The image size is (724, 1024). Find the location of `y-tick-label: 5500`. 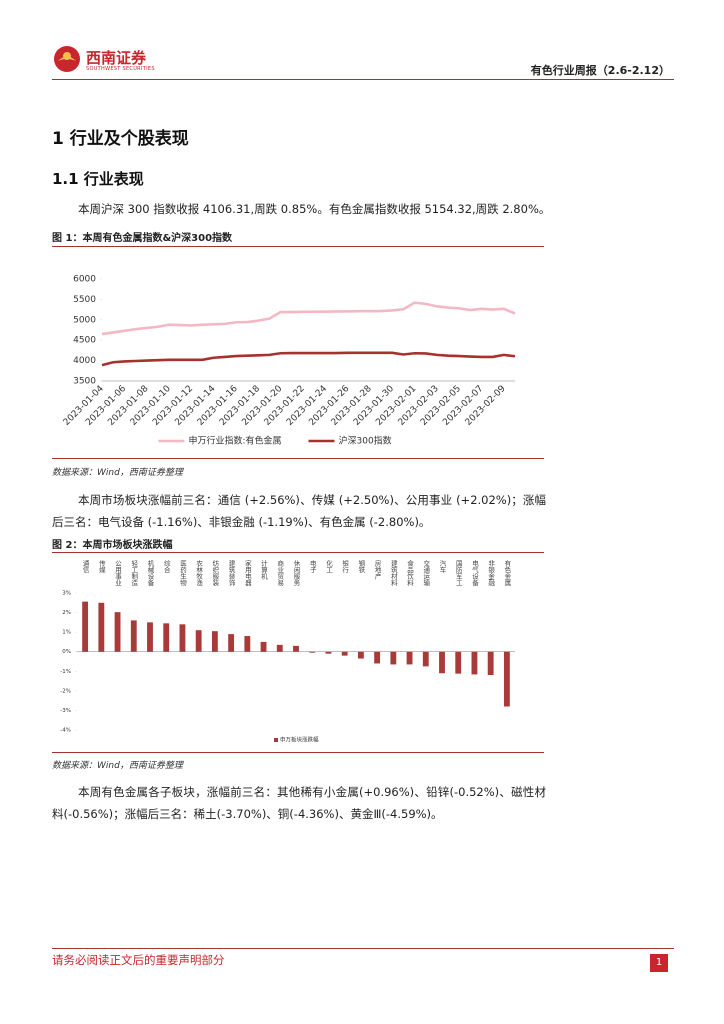

y-tick-label: 5500 is located at coordinates (84, 300).